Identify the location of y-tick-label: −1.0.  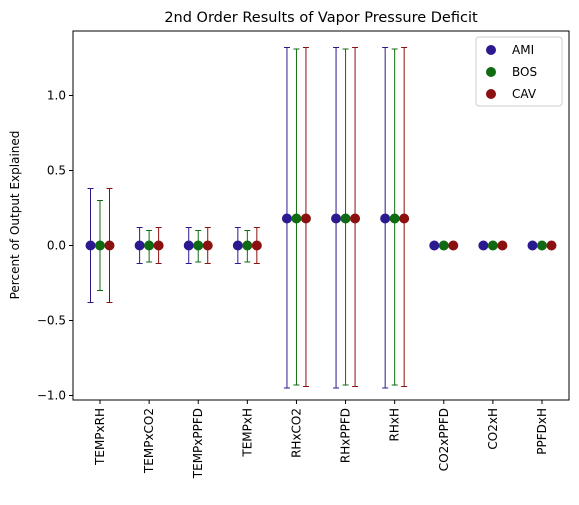
(51, 396).